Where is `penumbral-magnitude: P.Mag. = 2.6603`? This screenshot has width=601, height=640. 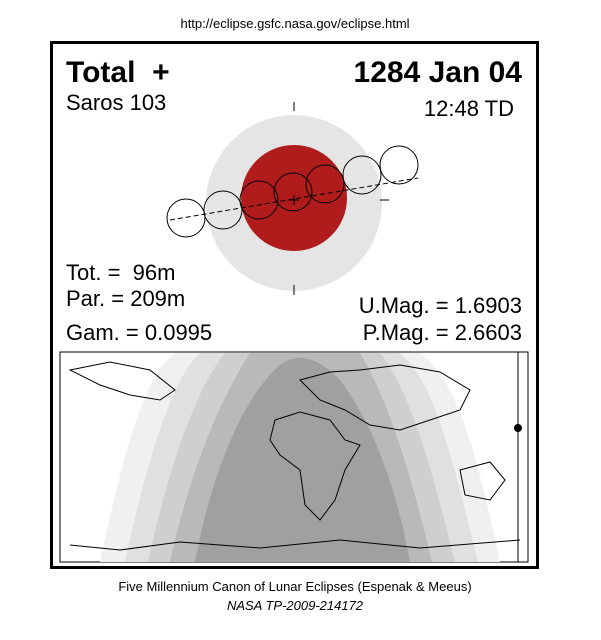
penumbral-magnitude: P.Mag. = 2.6603 is located at coordinates (442, 332).